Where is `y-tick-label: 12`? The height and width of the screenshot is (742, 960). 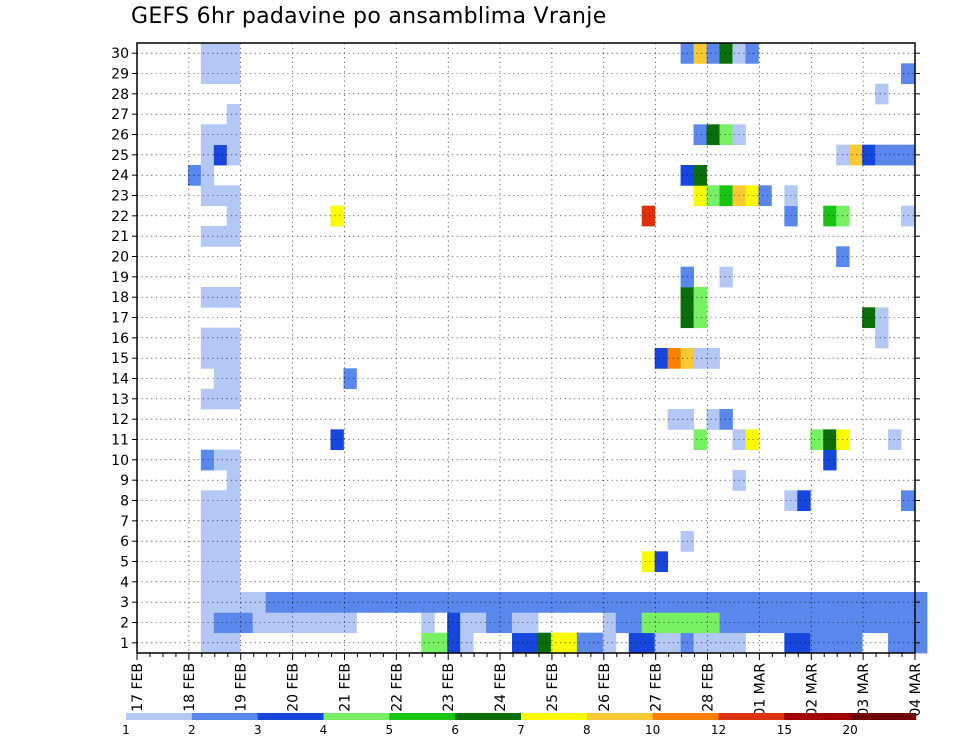
y-tick-label: 12 is located at coordinates (120, 420).